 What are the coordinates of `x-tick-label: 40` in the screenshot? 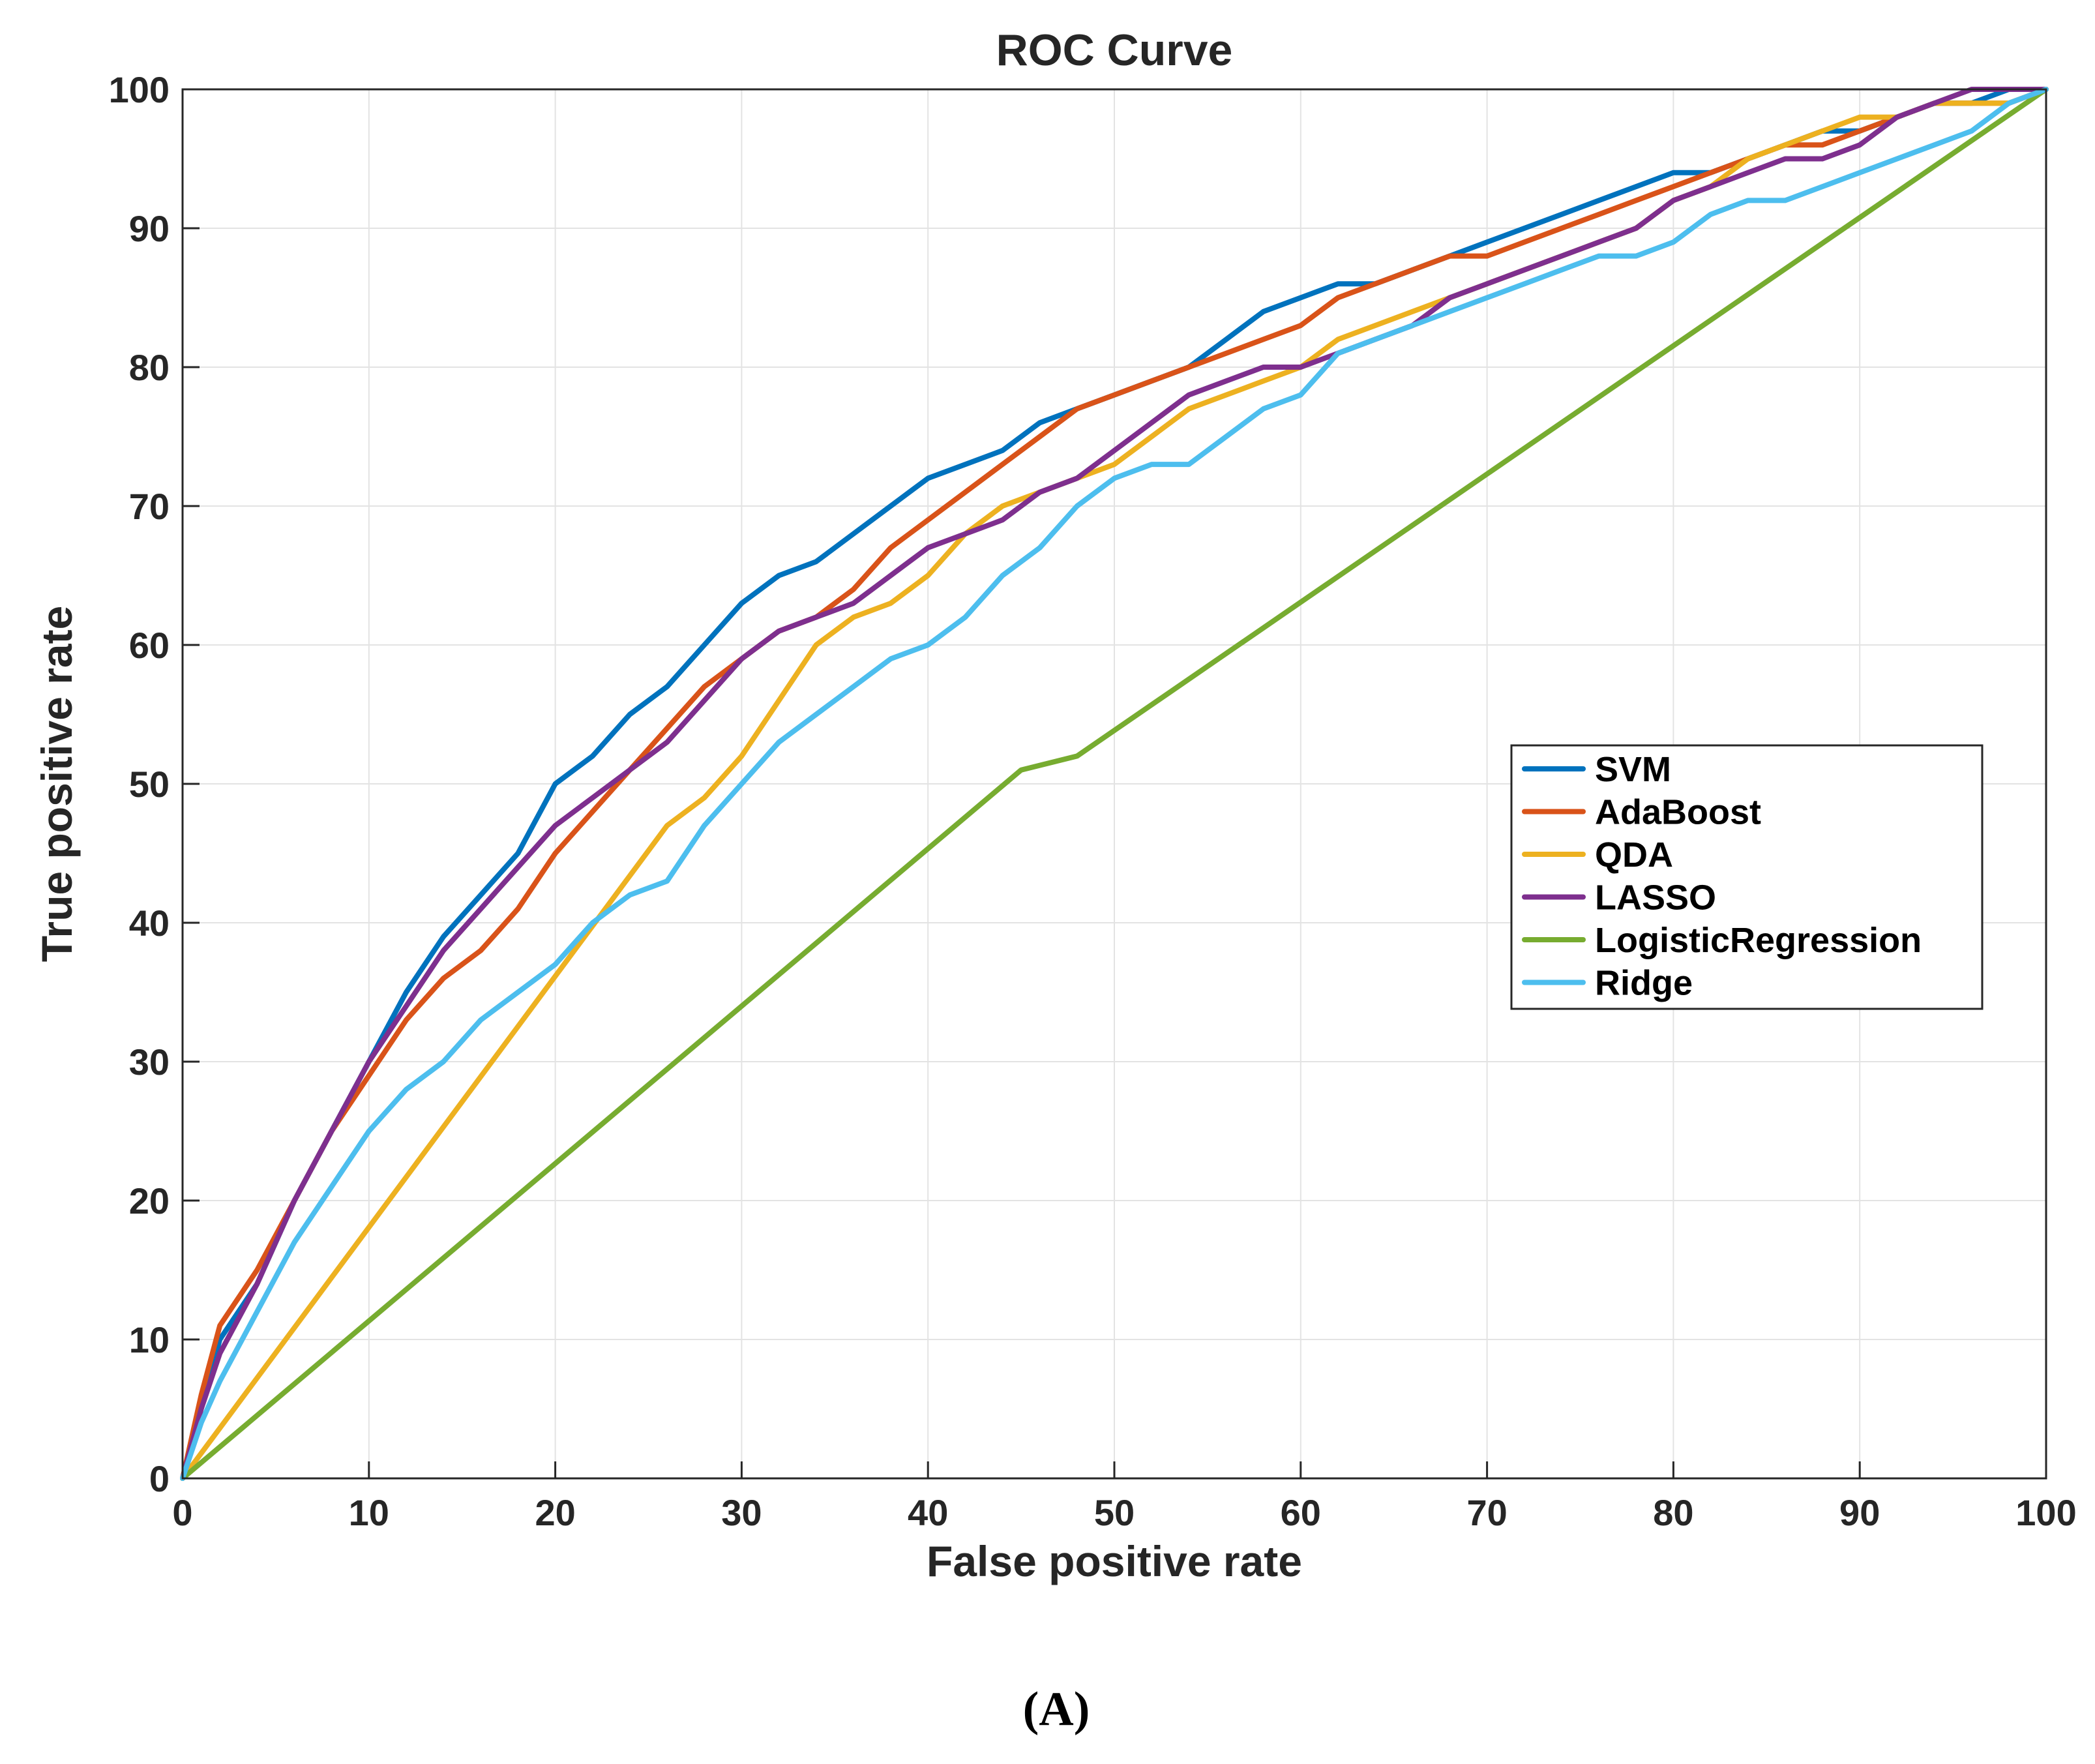 It's located at (928, 1512).